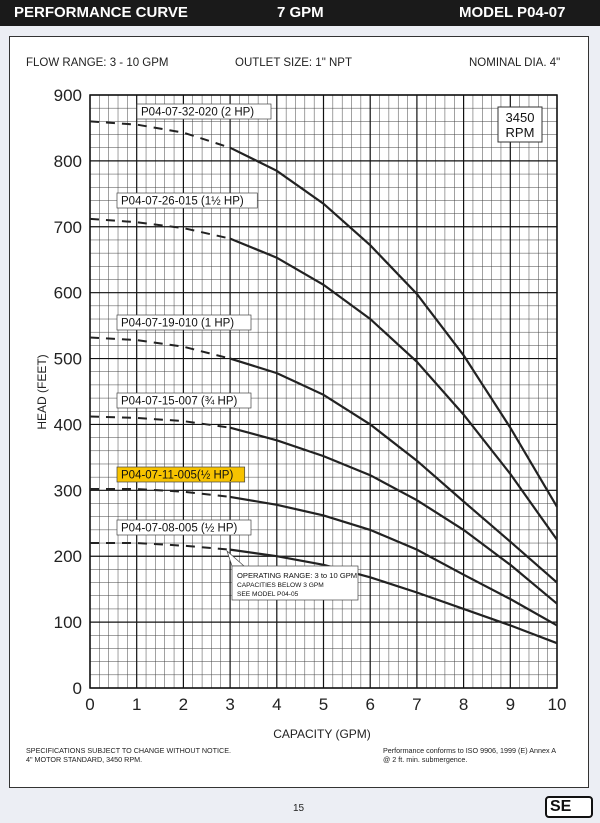 Image resolution: width=600 pixels, height=823 pixels. What do you see at coordinates (136, 704) in the screenshot?
I see `x-tick-label: 1` at bounding box center [136, 704].